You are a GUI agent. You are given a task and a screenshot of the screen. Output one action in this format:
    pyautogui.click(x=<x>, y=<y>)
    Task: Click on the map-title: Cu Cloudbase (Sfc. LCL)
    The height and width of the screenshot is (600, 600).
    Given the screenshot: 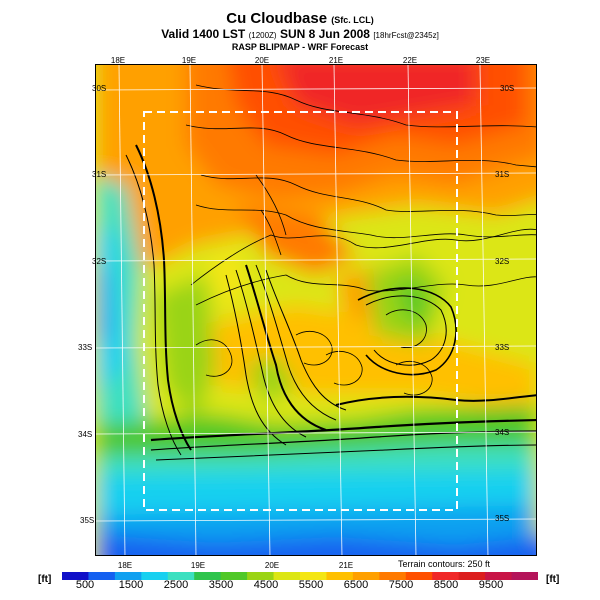 What is the action you would take?
    pyautogui.click(x=300, y=18)
    